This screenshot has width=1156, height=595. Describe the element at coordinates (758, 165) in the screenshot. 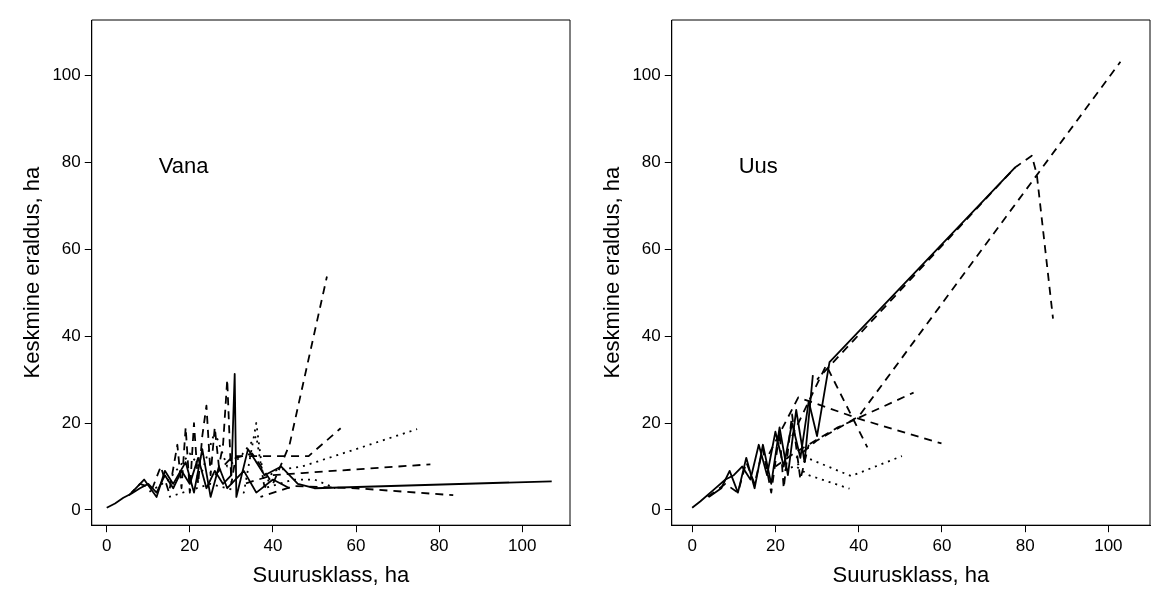

I see `annotation: Uus` at that location.